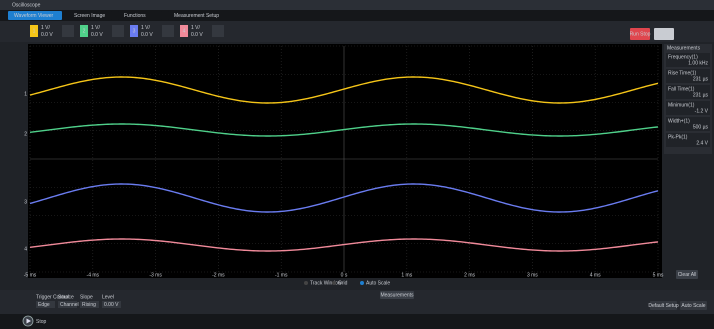 The width and height of the screenshot is (714, 329). Describe the element at coordinates (378, 283) in the screenshot. I see `option-label: Auto Scale` at that location.